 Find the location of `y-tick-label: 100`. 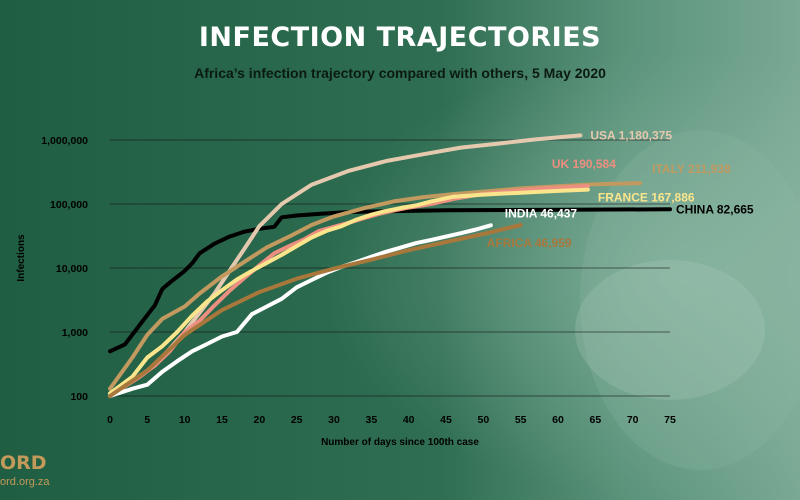

y-tick-label: 100 is located at coordinates (79, 397).